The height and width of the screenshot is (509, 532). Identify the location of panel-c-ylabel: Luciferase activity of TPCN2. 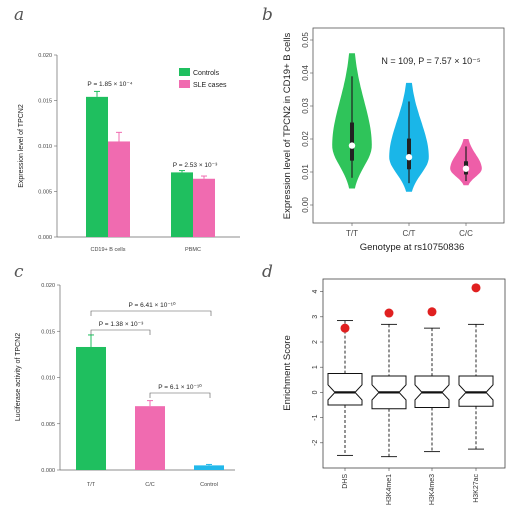
(18, 377).